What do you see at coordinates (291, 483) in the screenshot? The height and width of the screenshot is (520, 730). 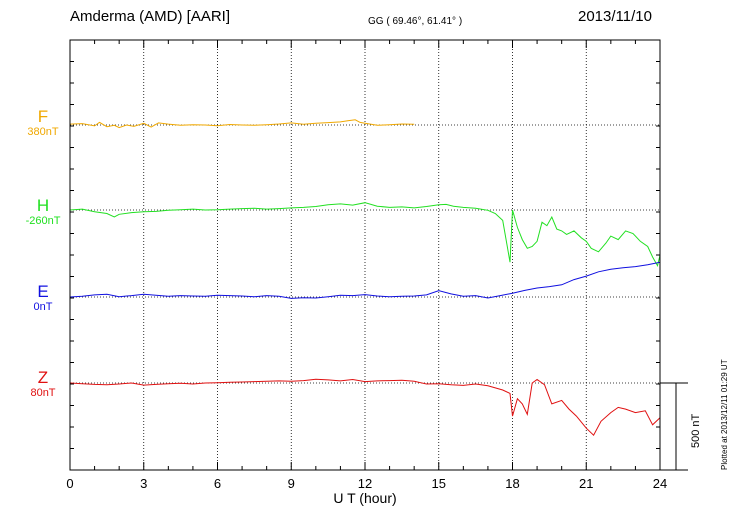 I see `x-tick-label-9: 9` at bounding box center [291, 483].